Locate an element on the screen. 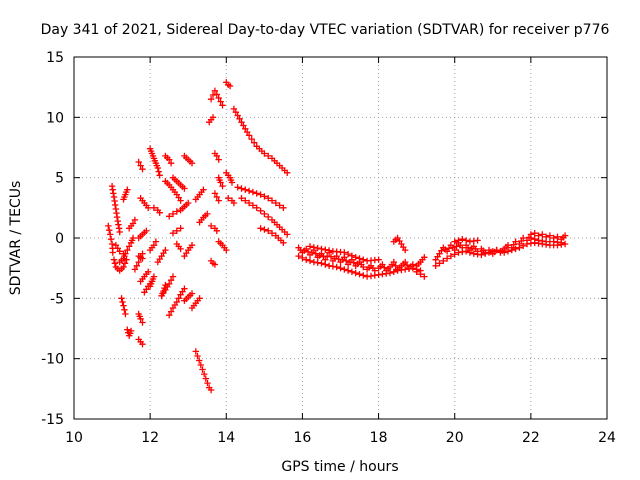 This screenshot has width=640, height=480. y-axis-label: SDTVAR / TECUs is located at coordinates (16, 238).